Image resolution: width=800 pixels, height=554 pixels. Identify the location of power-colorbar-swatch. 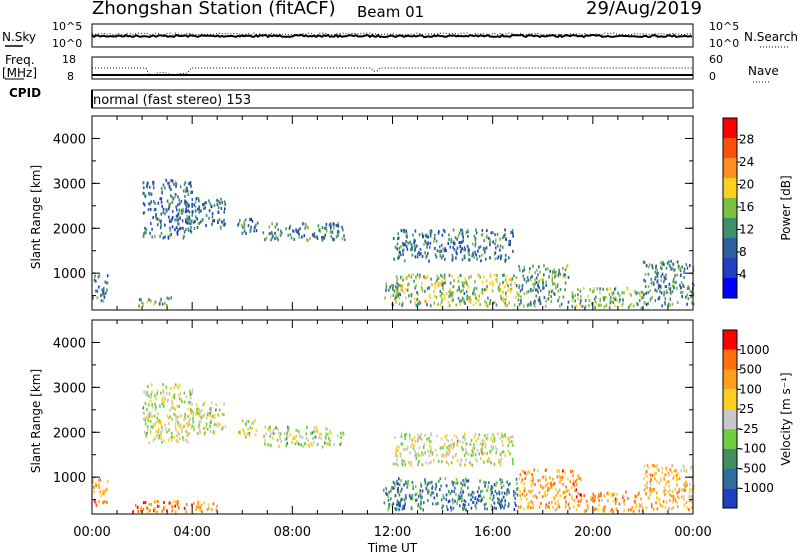
(730, 128).